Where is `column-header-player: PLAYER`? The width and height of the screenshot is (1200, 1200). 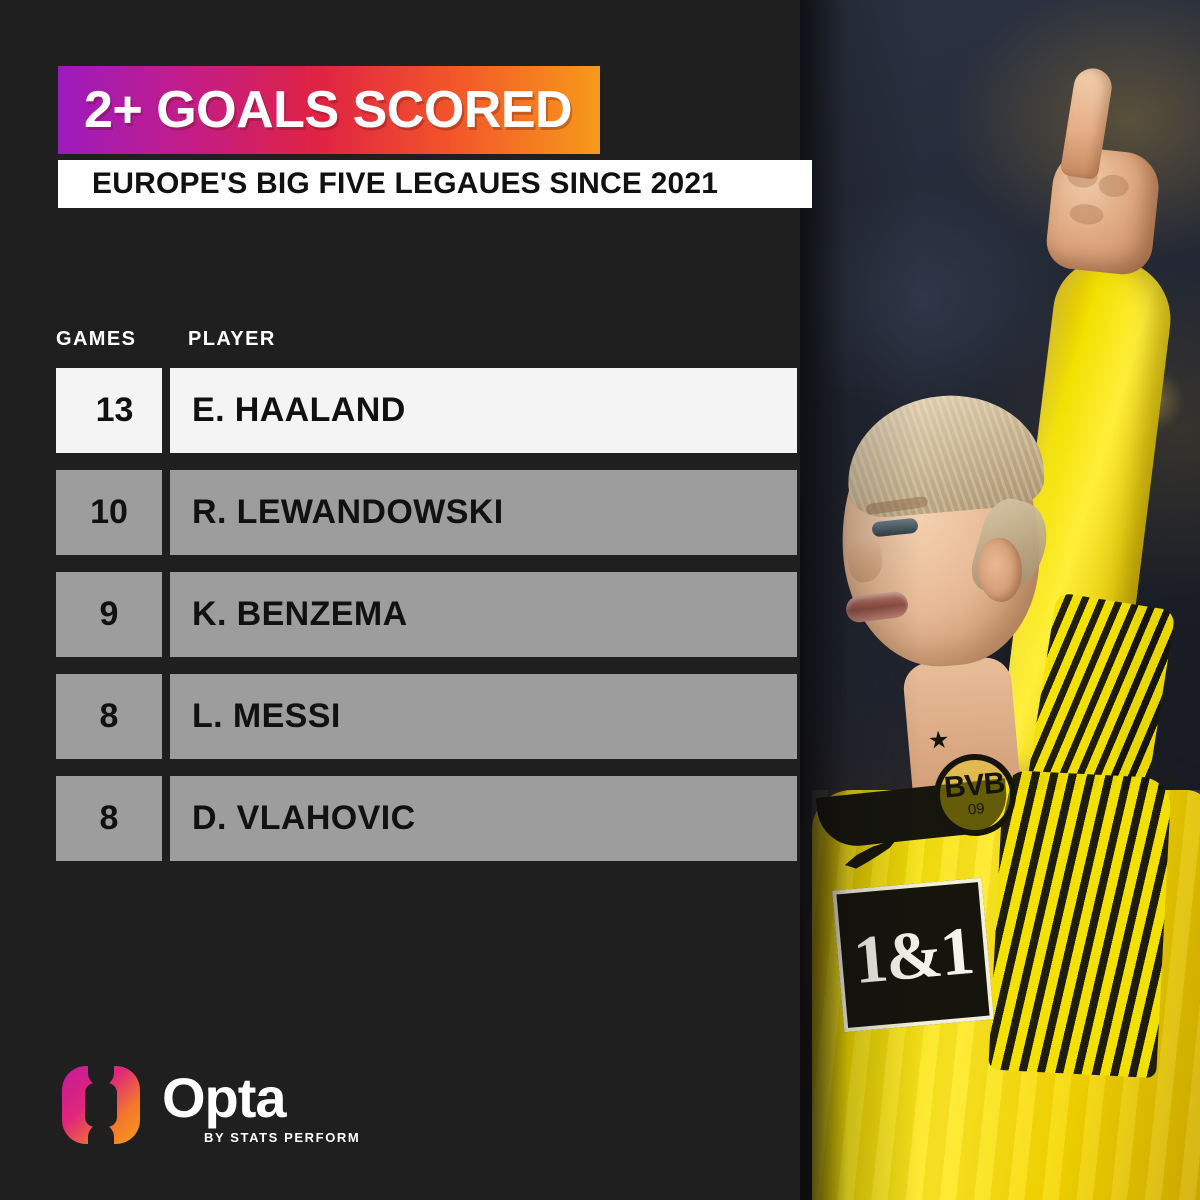 column-header-player: PLAYER is located at coordinates (232, 339).